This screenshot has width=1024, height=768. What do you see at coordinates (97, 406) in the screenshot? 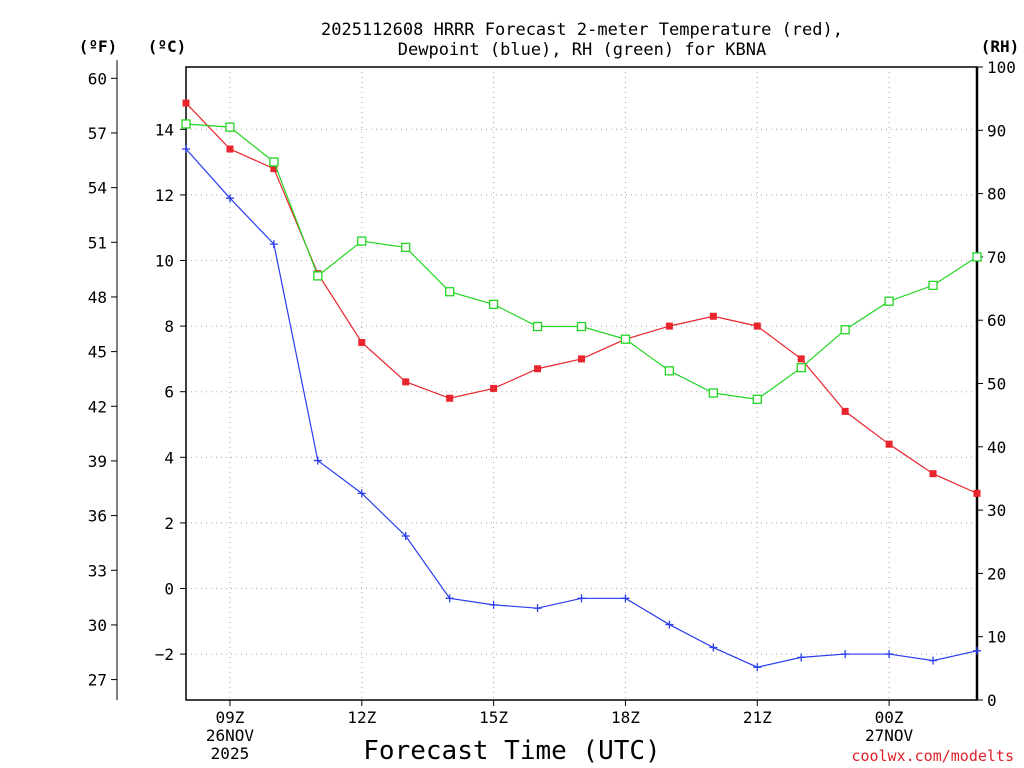
I see `fahrenheit-tick-label: 42` at bounding box center [97, 406].